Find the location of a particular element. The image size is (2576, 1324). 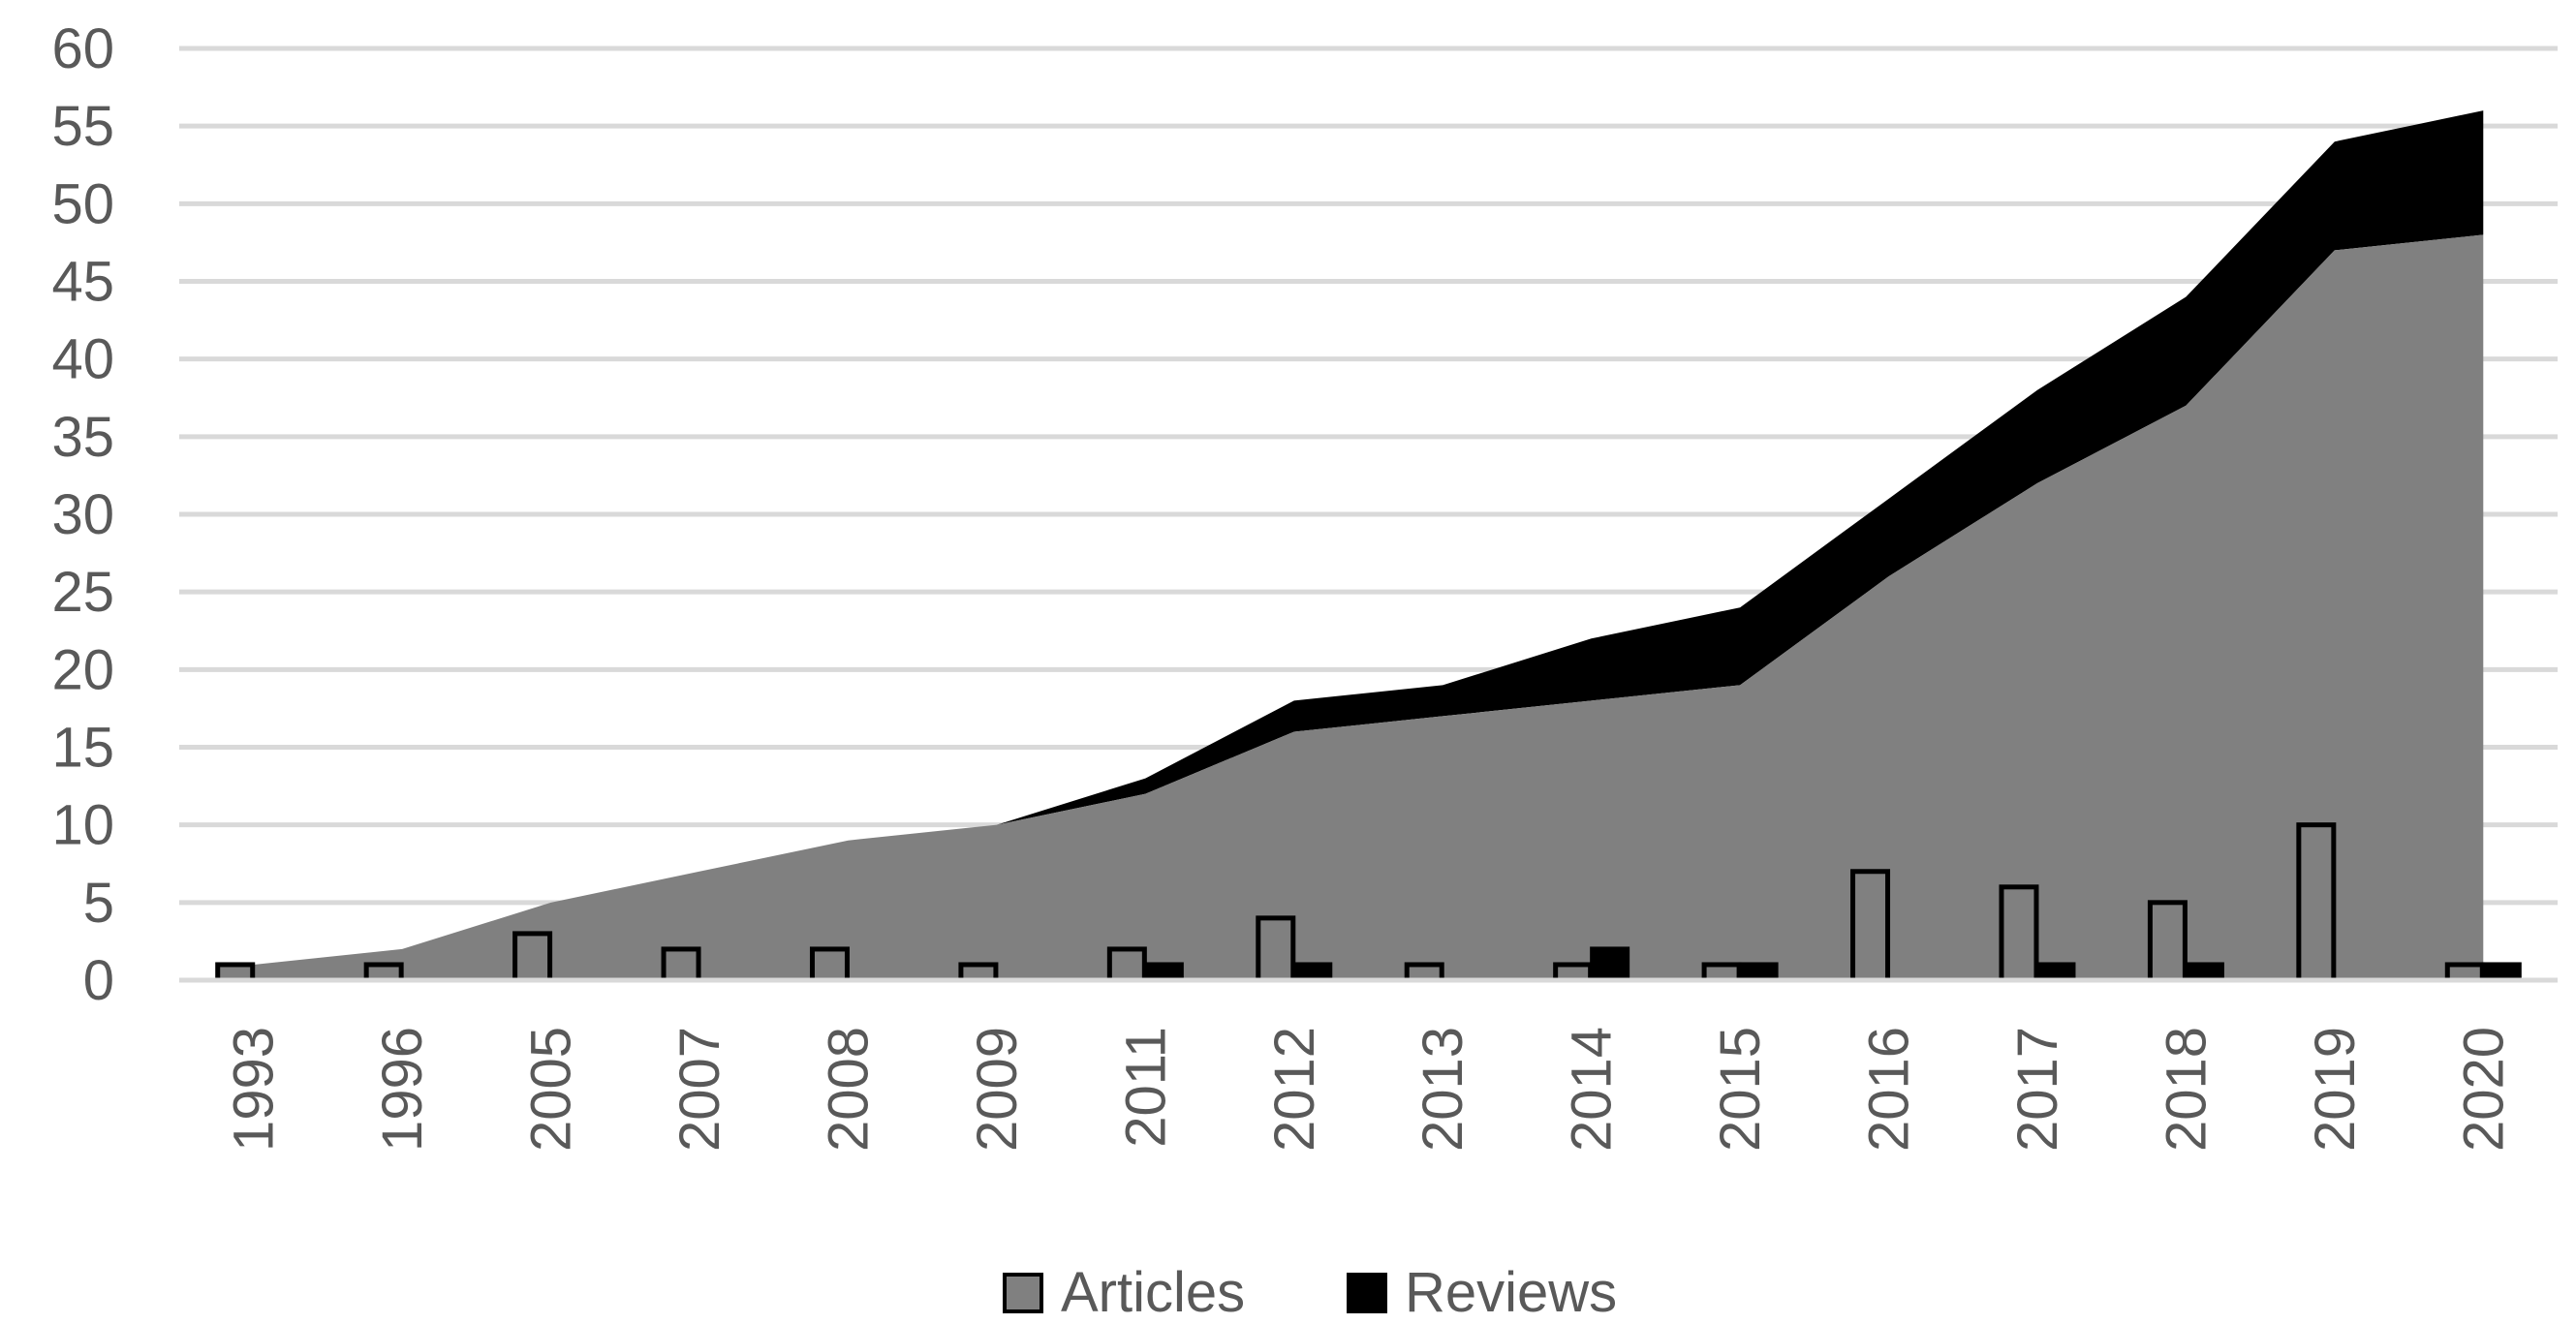

x-tick-label: 2013 is located at coordinates (1443, 1089).